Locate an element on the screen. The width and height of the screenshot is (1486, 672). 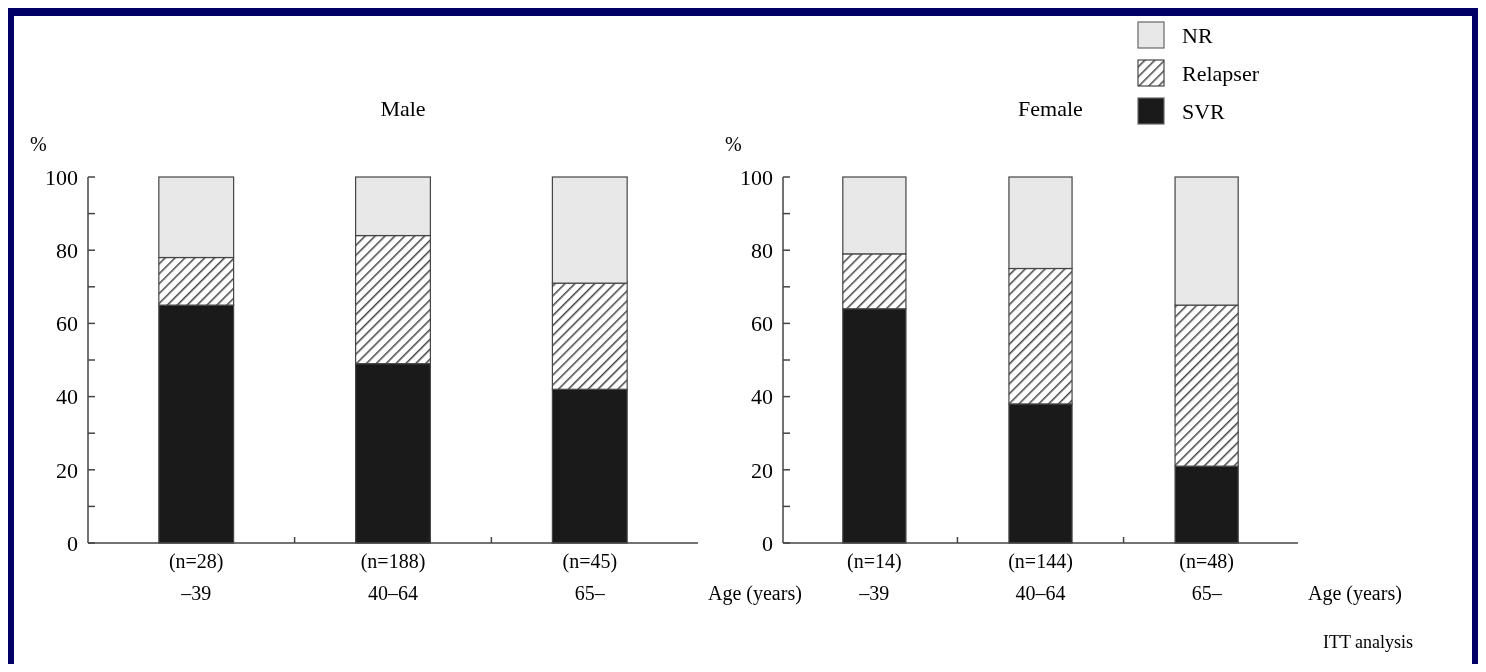
legend-label: NR is located at coordinates (1197, 35).